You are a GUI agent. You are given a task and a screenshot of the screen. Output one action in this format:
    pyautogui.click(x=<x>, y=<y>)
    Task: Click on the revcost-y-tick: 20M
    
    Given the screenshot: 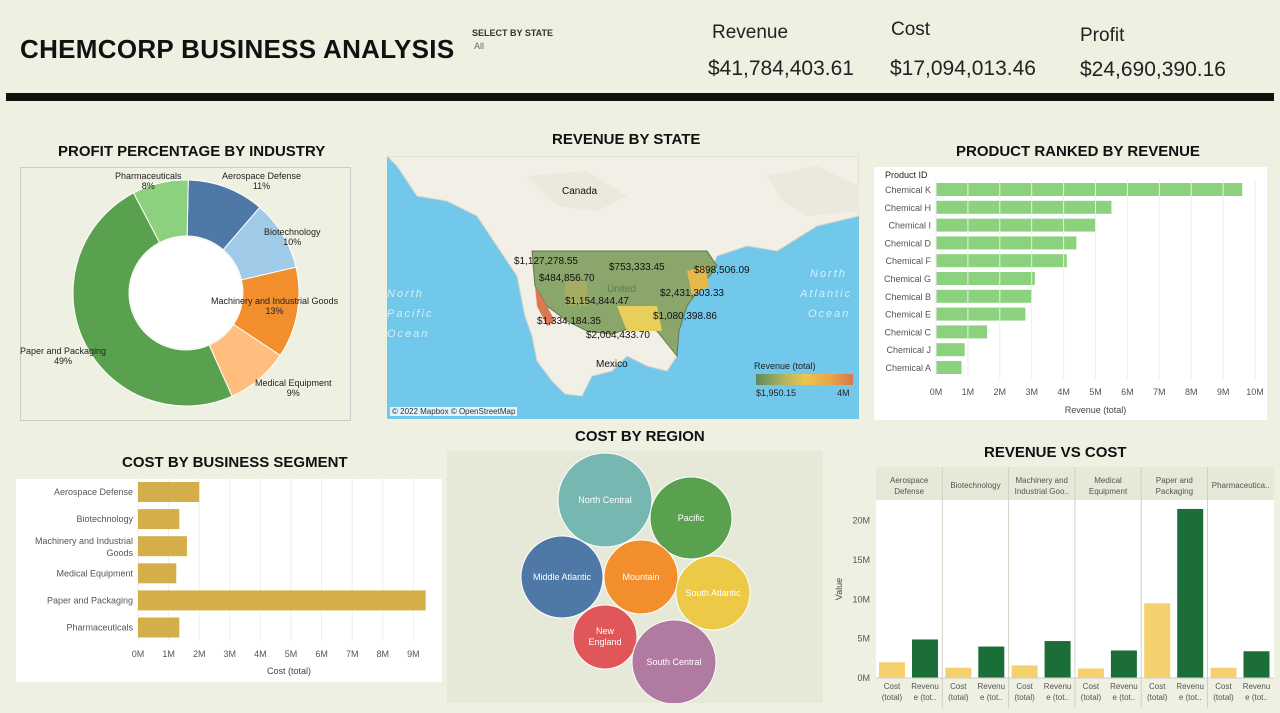 What is the action you would take?
    pyautogui.click(x=861, y=521)
    